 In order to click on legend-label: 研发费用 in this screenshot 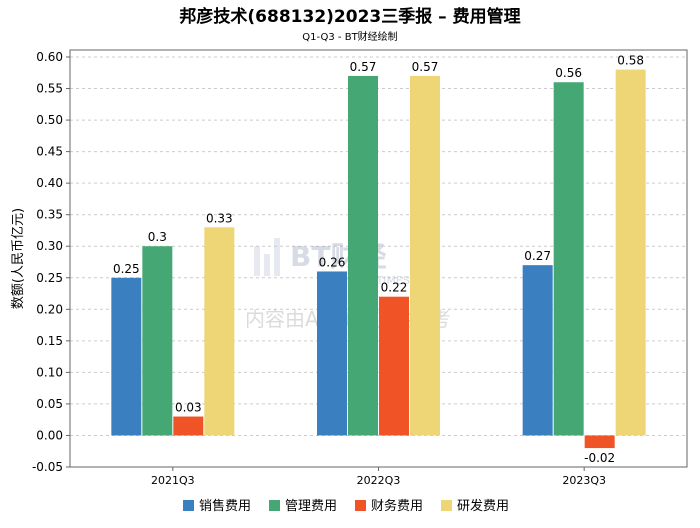, I will do `click(483, 506)`.